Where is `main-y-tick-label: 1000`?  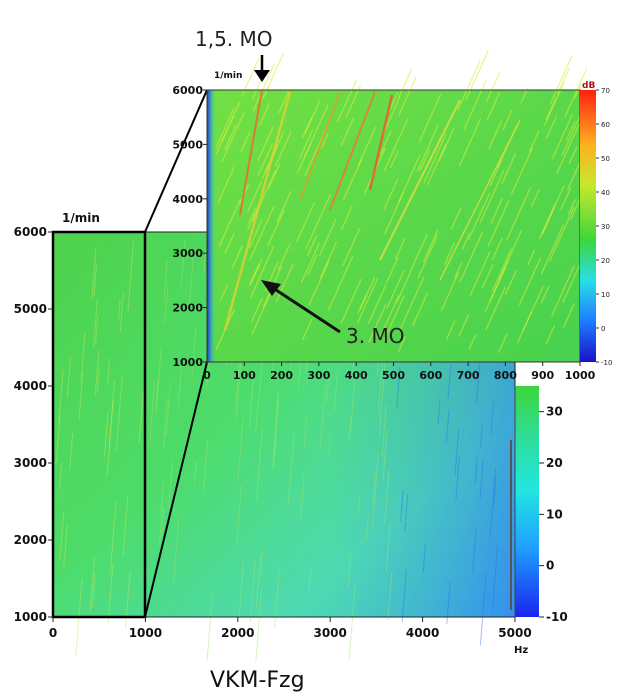
main-y-tick-label: 1000 is located at coordinates (30, 617).